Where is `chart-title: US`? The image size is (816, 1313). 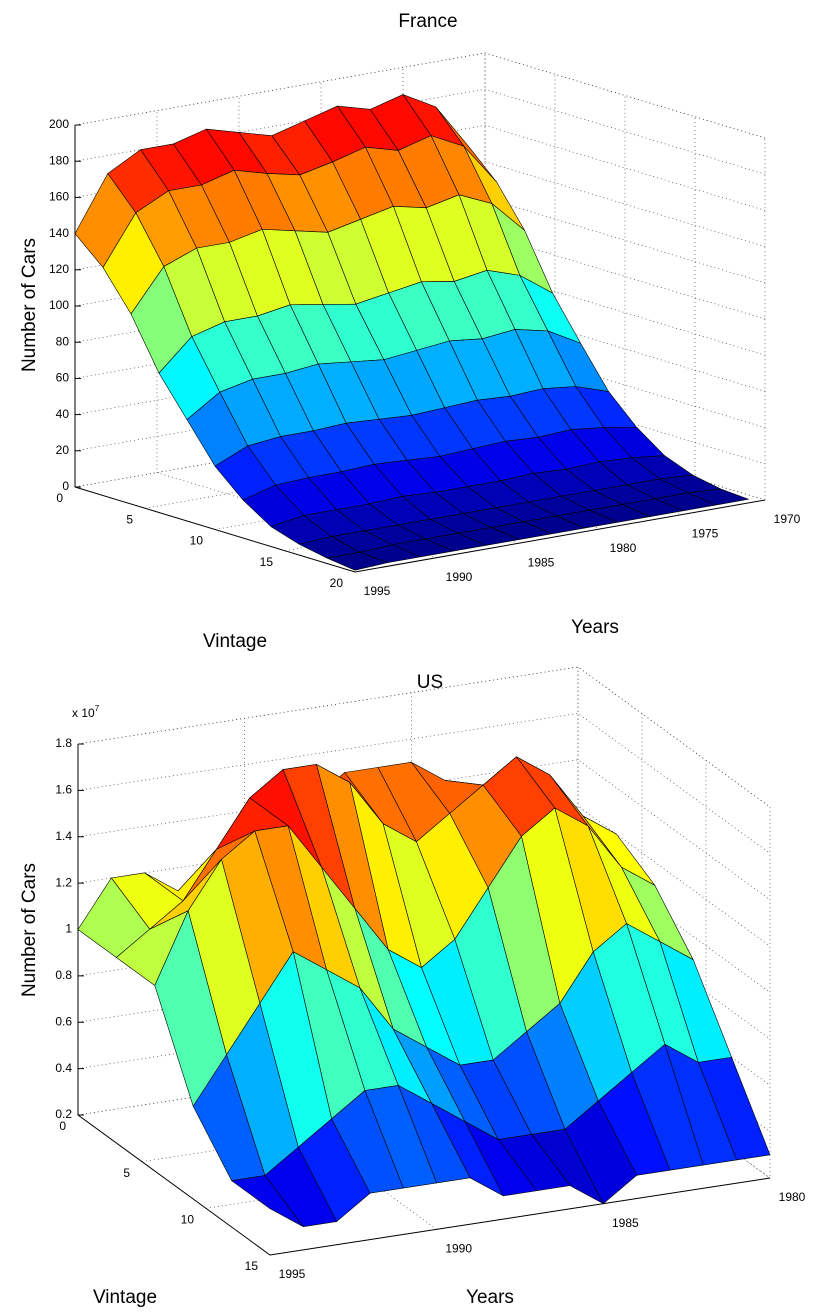
chart-title: US is located at coordinates (430, 682).